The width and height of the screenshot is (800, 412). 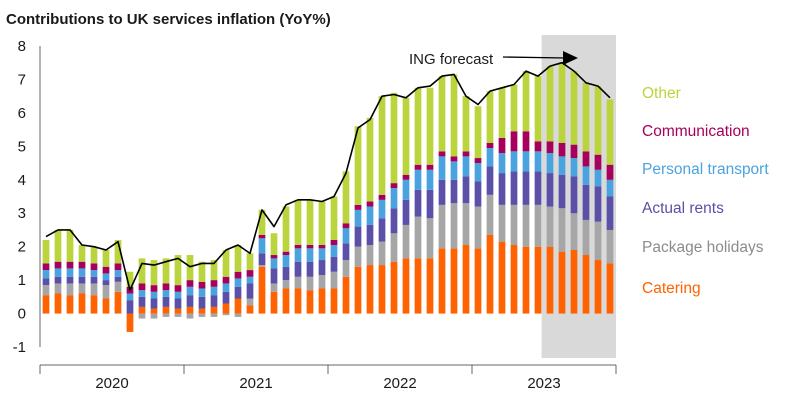 I want to click on bar-personal-transport-jan-2022, so click(x=334, y=250).